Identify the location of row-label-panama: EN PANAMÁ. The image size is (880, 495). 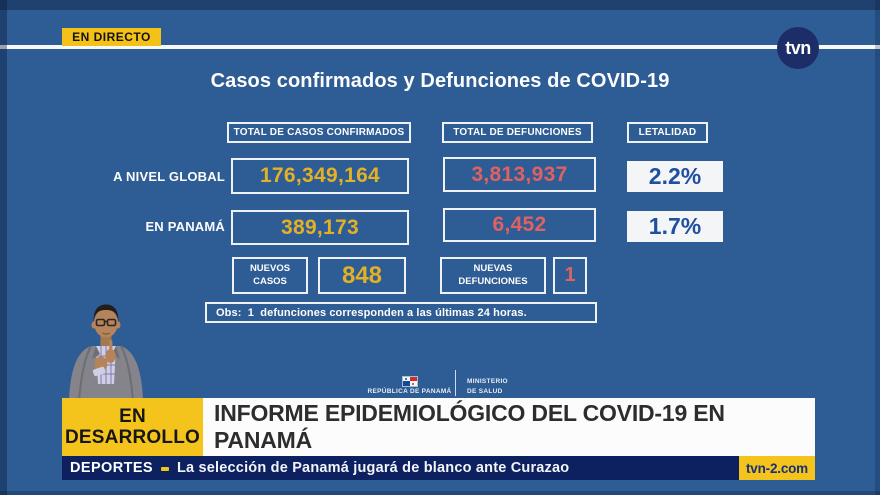
(185, 226).